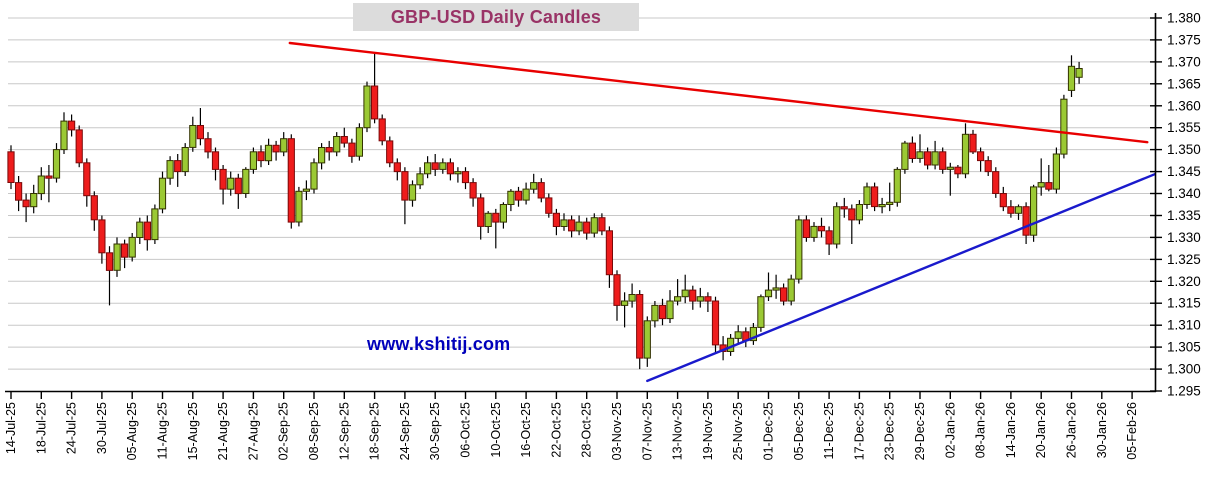  Describe the element at coordinates (829, 430) in the screenshot. I see `x-axis-label: 11-Dec-25` at that location.